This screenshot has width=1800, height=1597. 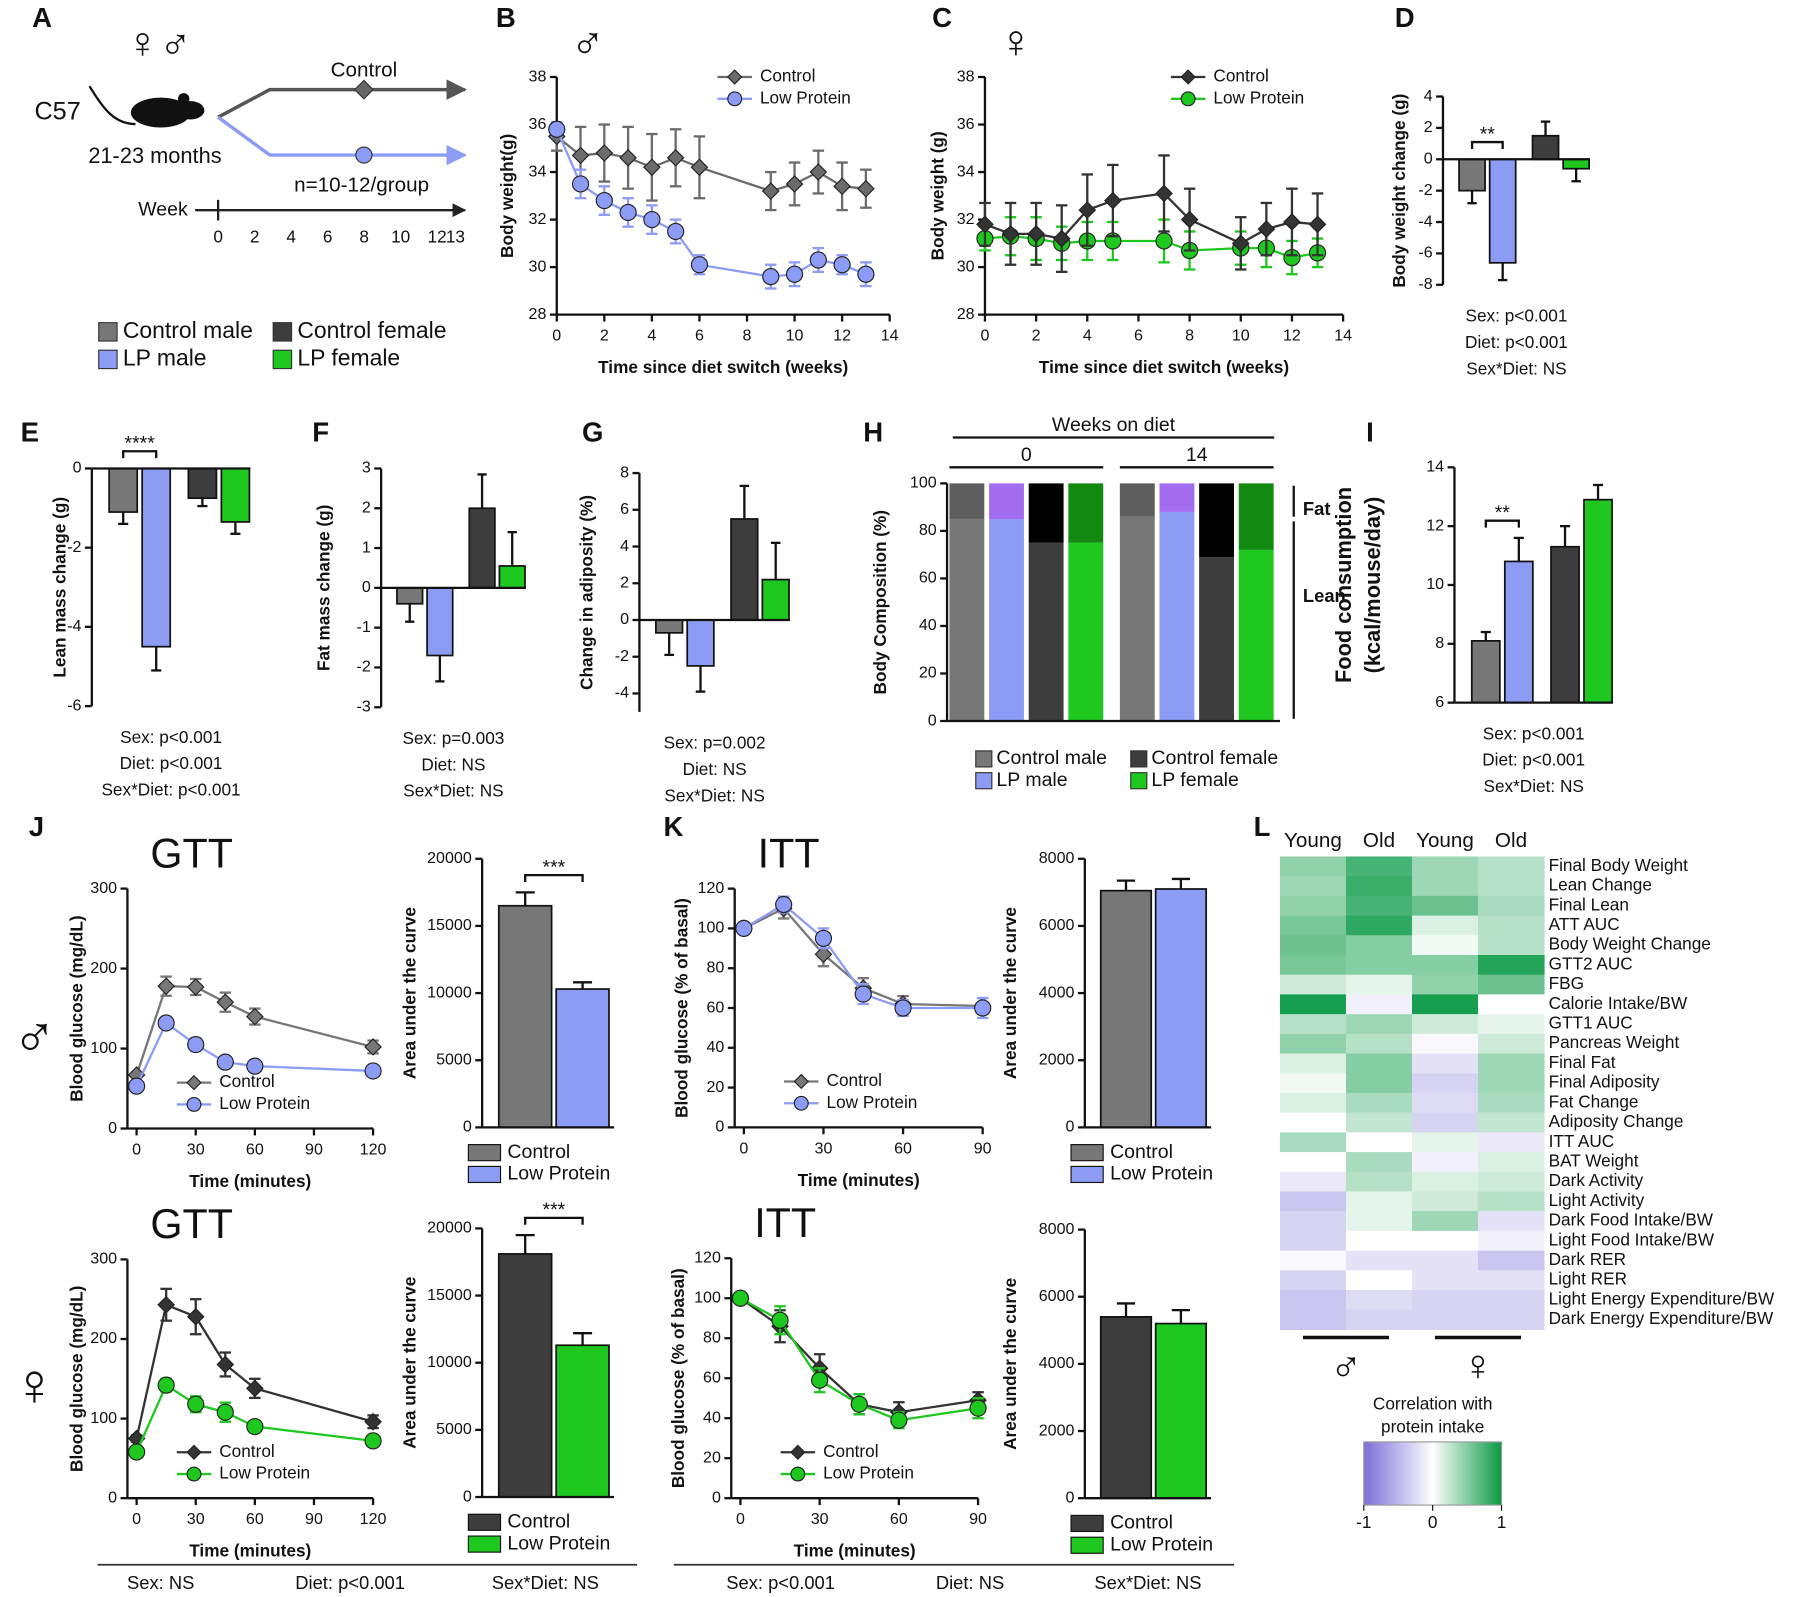 What do you see at coordinates (1138, 336) in the screenshot?
I see `x-tick-label: 6` at bounding box center [1138, 336].